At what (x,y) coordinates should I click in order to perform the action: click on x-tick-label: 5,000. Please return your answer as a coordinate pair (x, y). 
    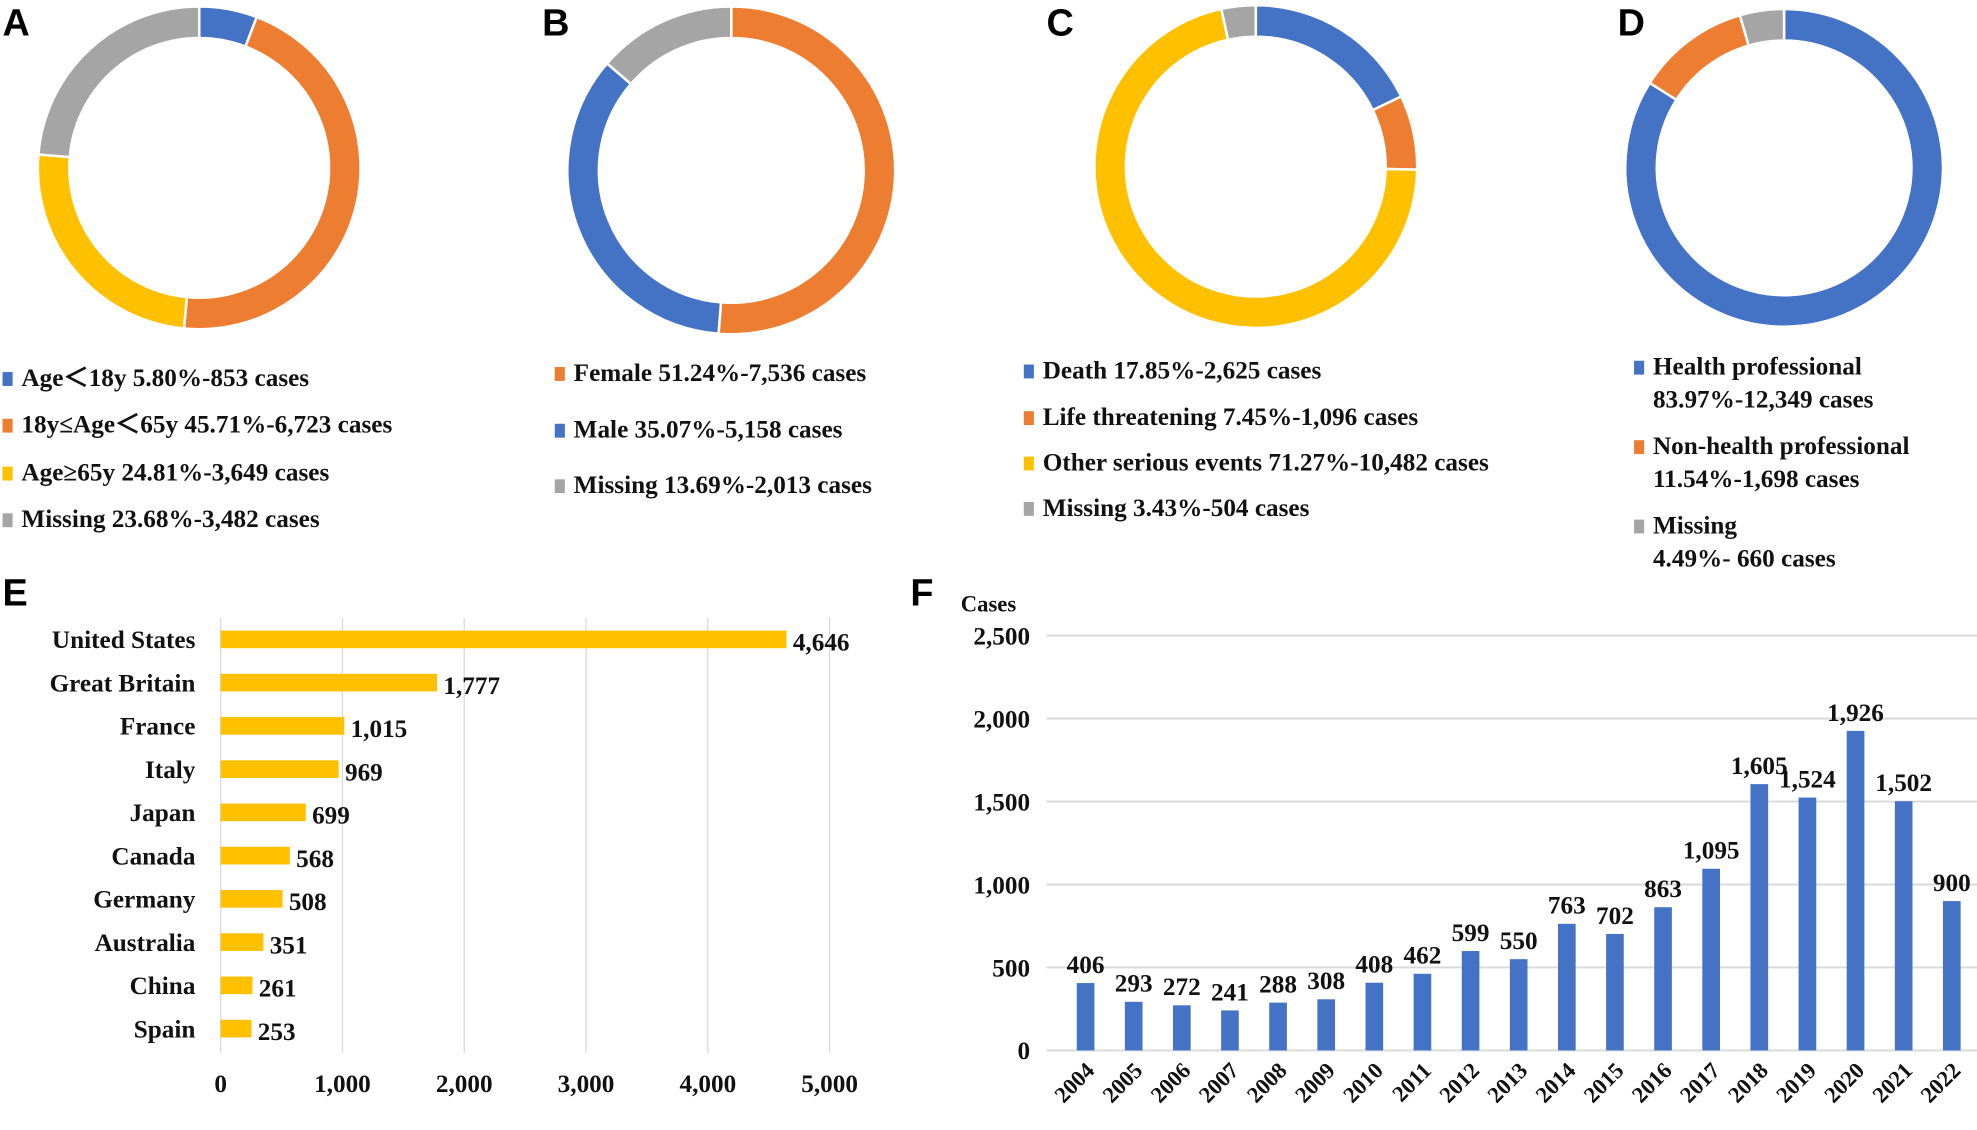
    Looking at the image, I should click on (829, 1084).